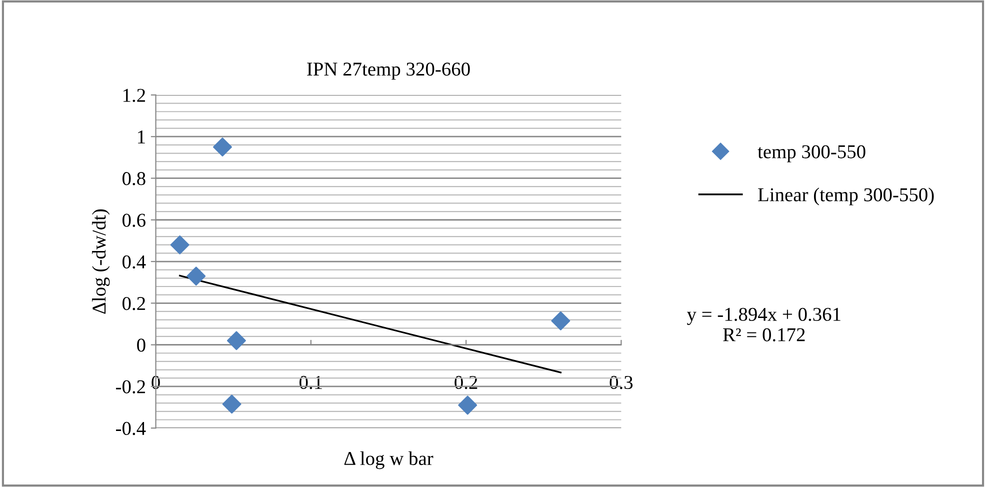 Image resolution: width=986 pixels, height=487 pixels. What do you see at coordinates (389, 460) in the screenshot?
I see `x-axis-title: Δ log w bar` at bounding box center [389, 460].